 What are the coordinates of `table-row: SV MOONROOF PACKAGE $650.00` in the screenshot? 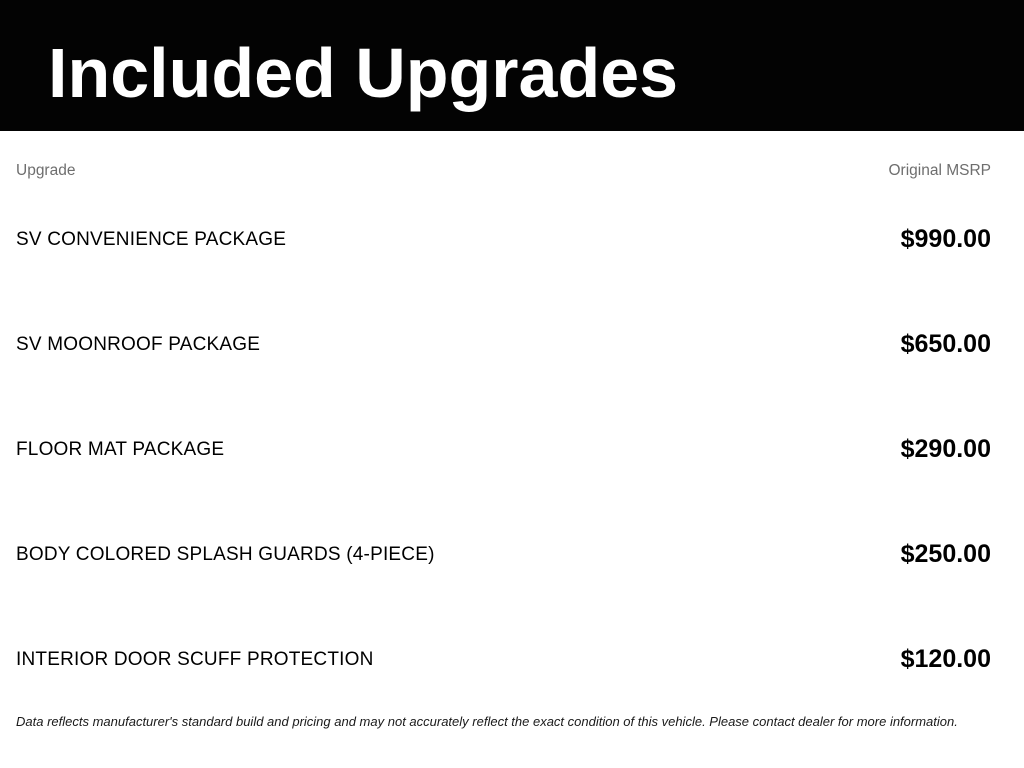 It's located at (503, 344).